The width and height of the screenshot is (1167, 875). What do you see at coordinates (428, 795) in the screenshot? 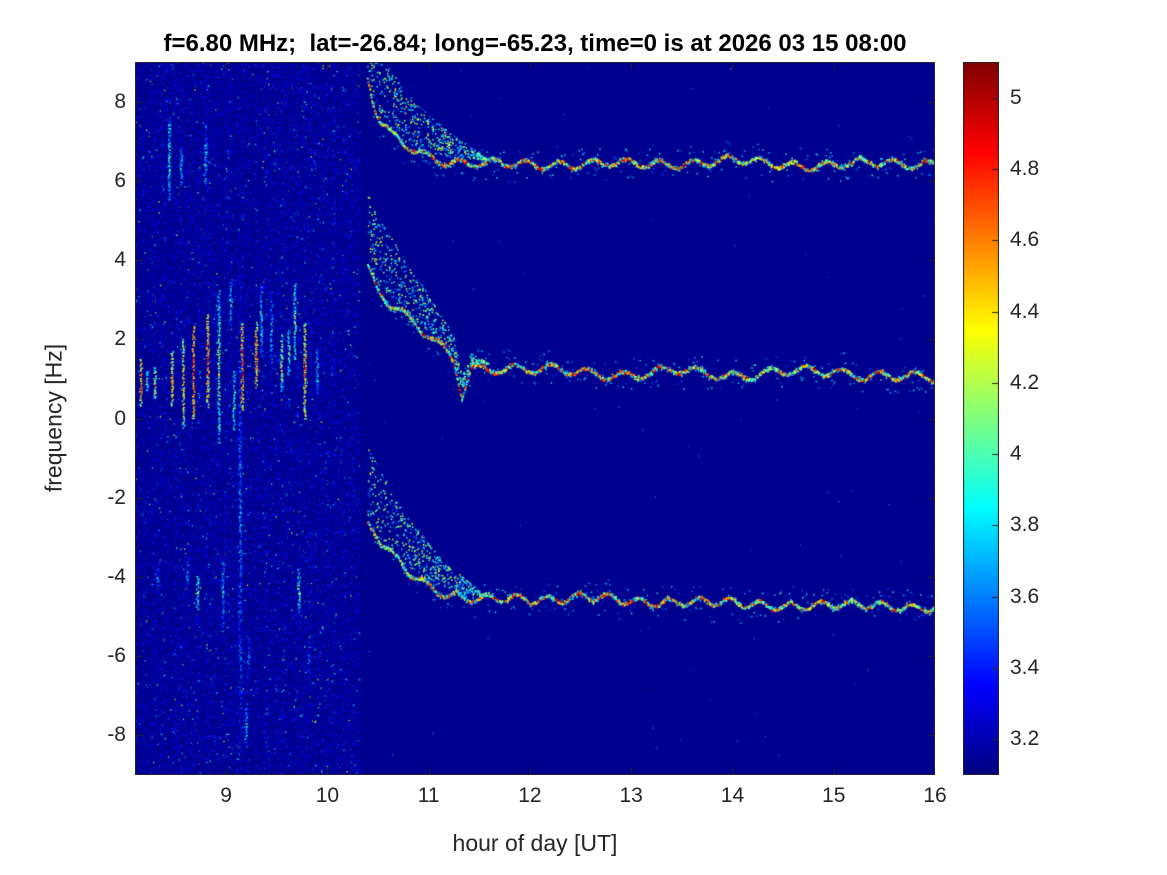
I see `x-tick-label: 11` at bounding box center [428, 795].